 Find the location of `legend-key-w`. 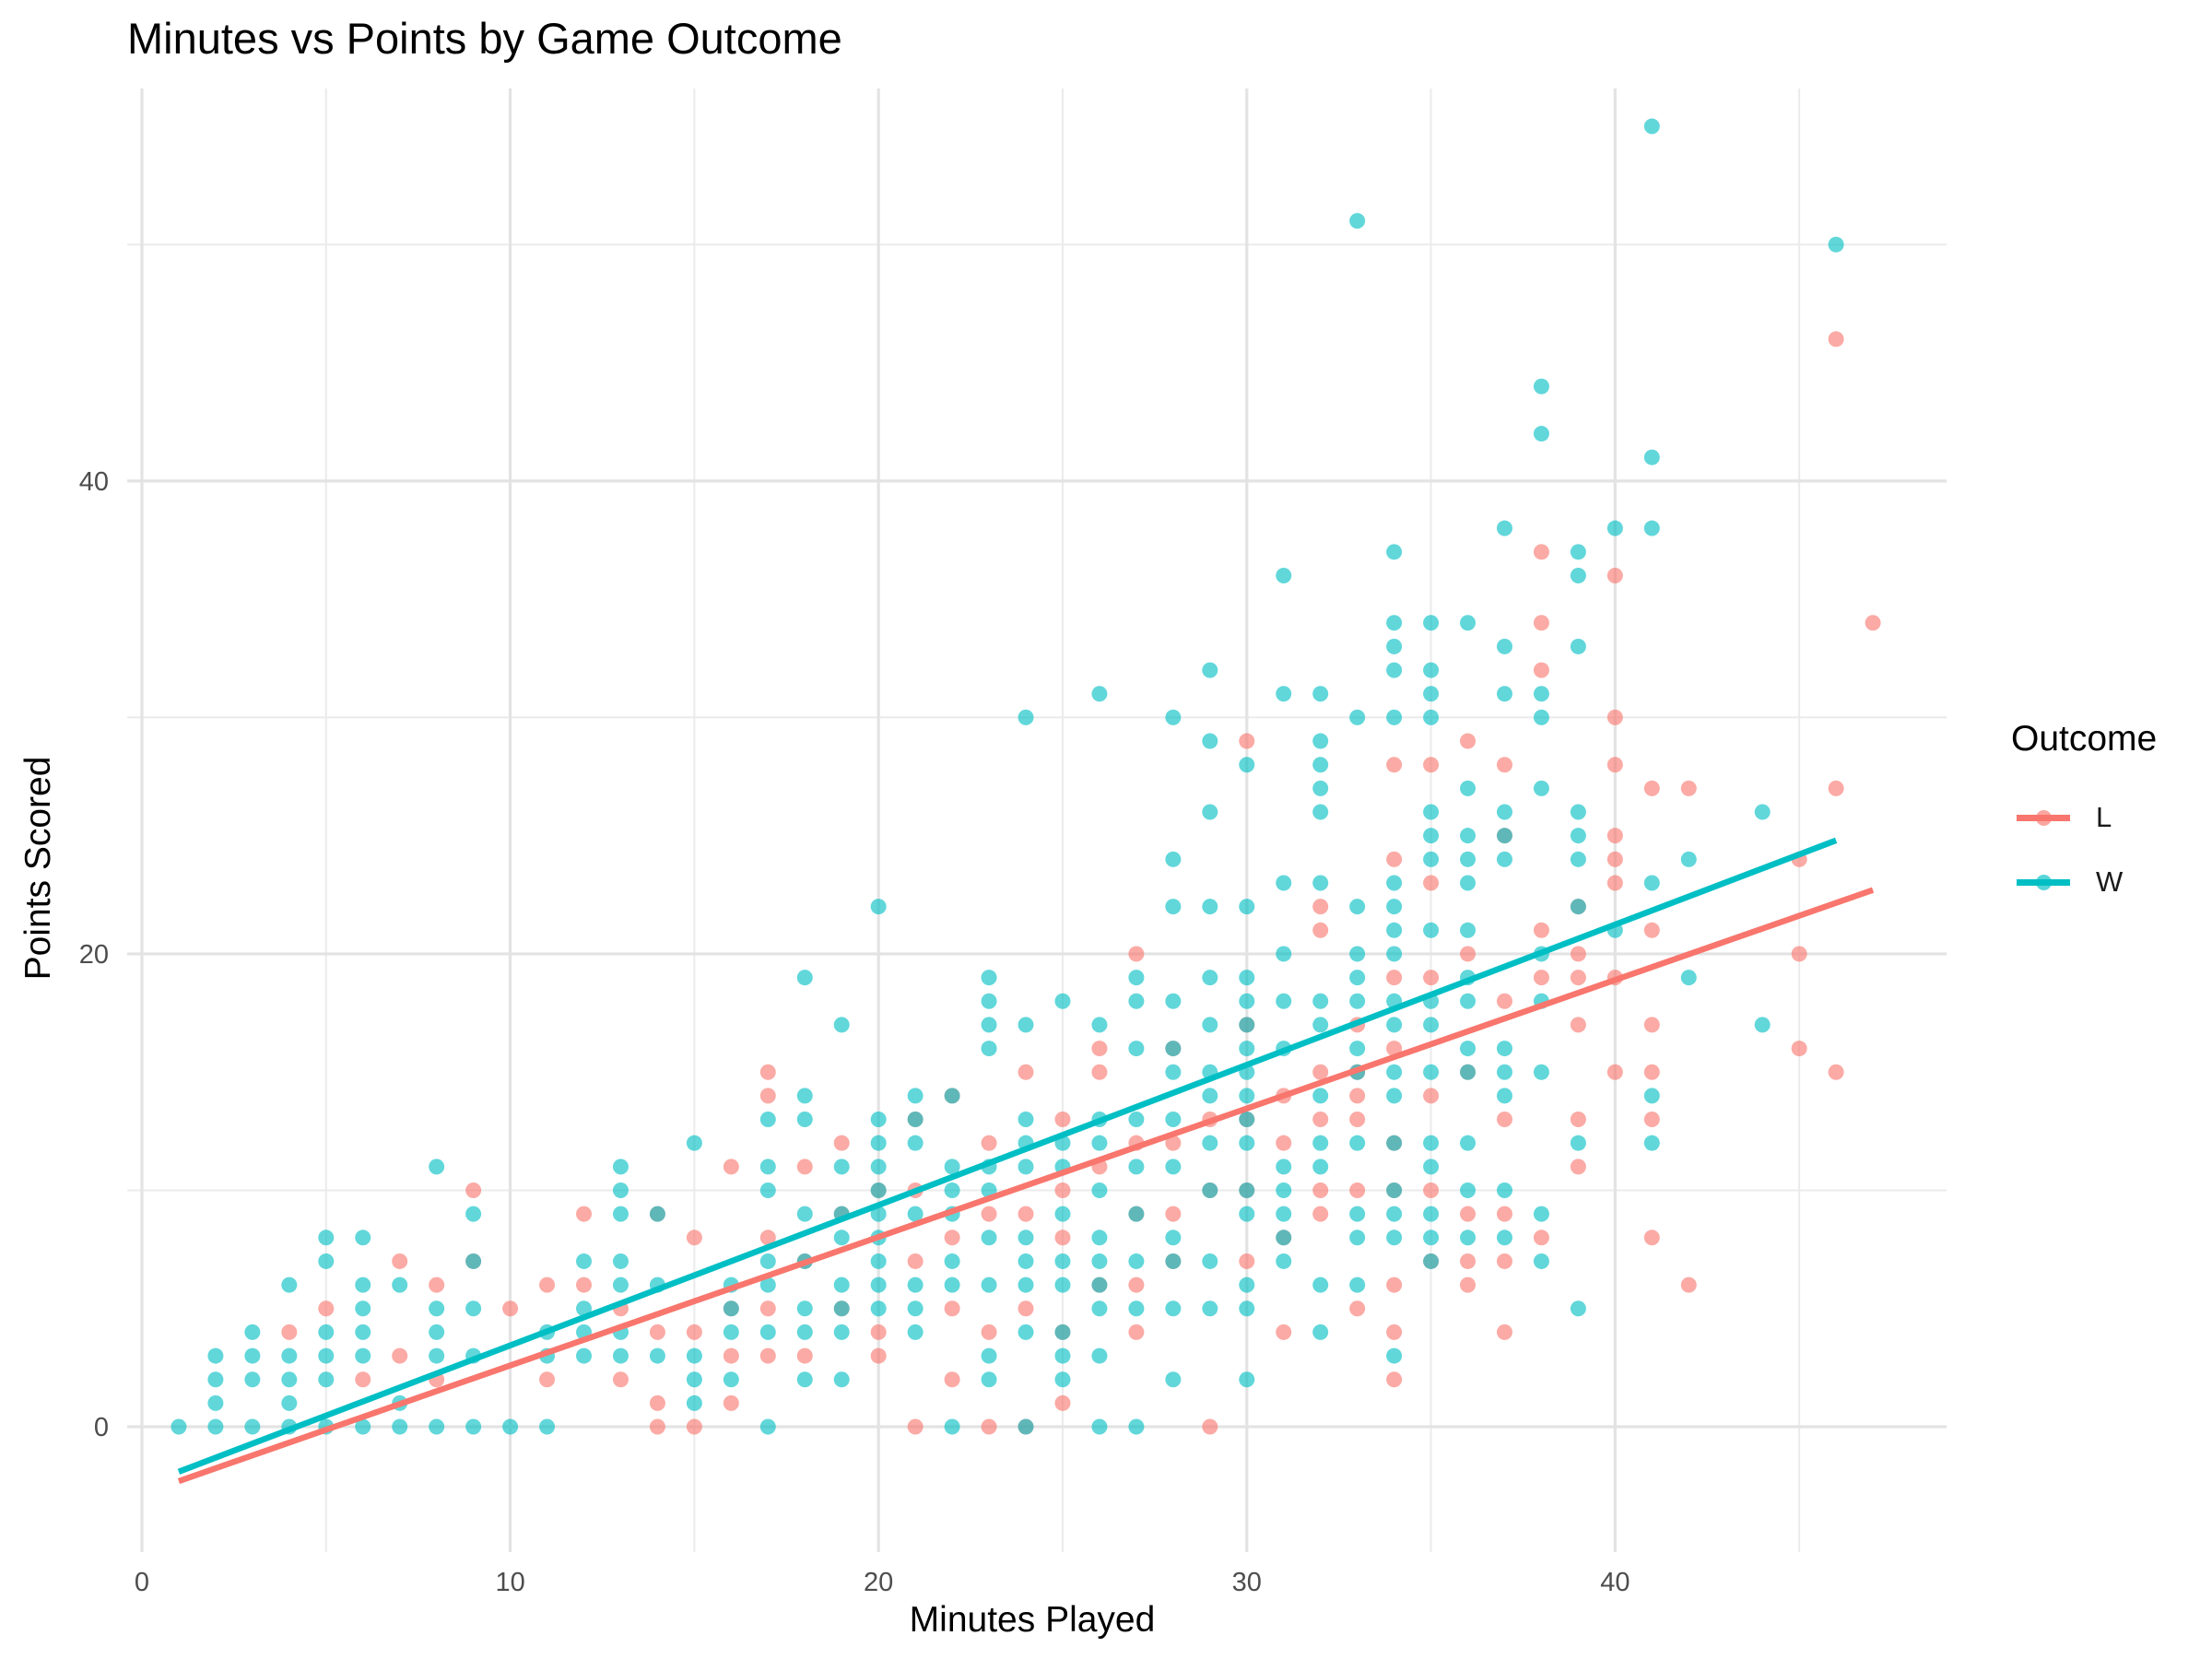

legend-key-w is located at coordinates (2043, 882).